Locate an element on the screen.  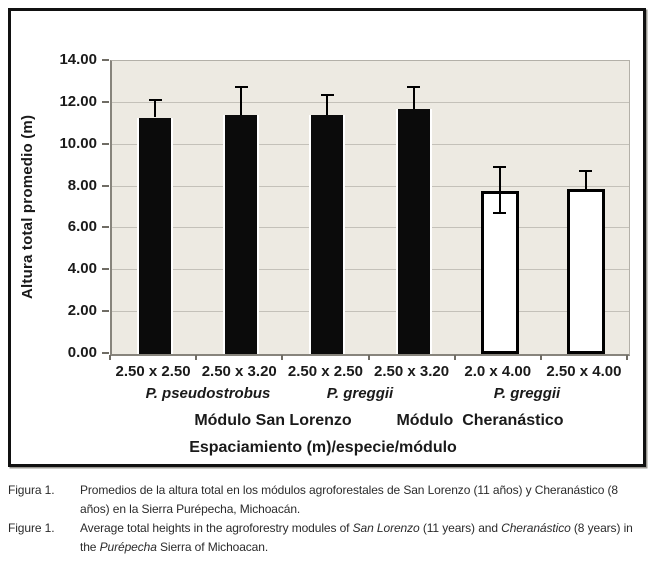
x-tick-label: 2.50 x 4.00 is located at coordinates (584, 371).